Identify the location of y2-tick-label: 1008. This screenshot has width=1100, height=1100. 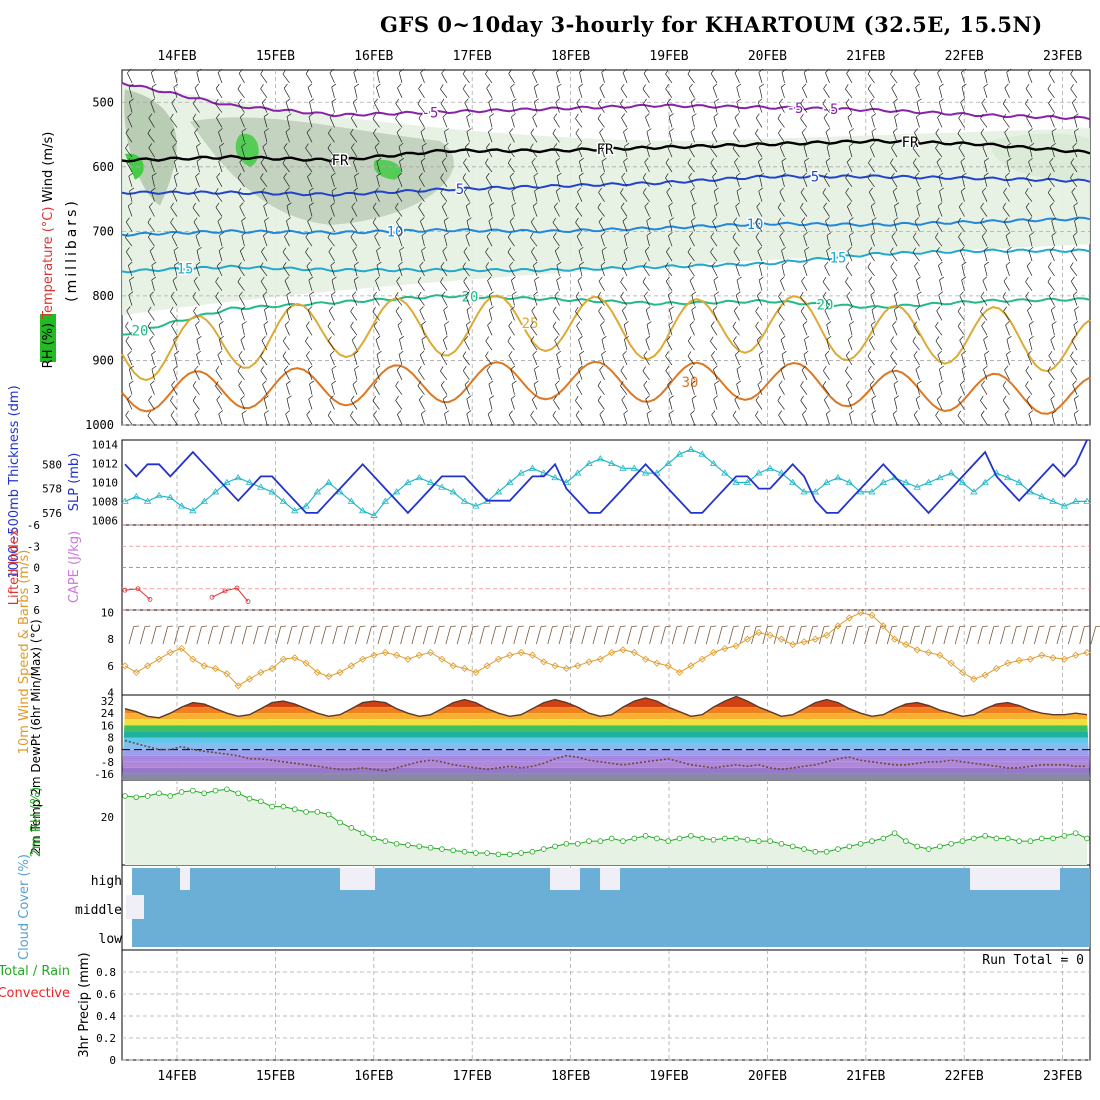
(105, 501).